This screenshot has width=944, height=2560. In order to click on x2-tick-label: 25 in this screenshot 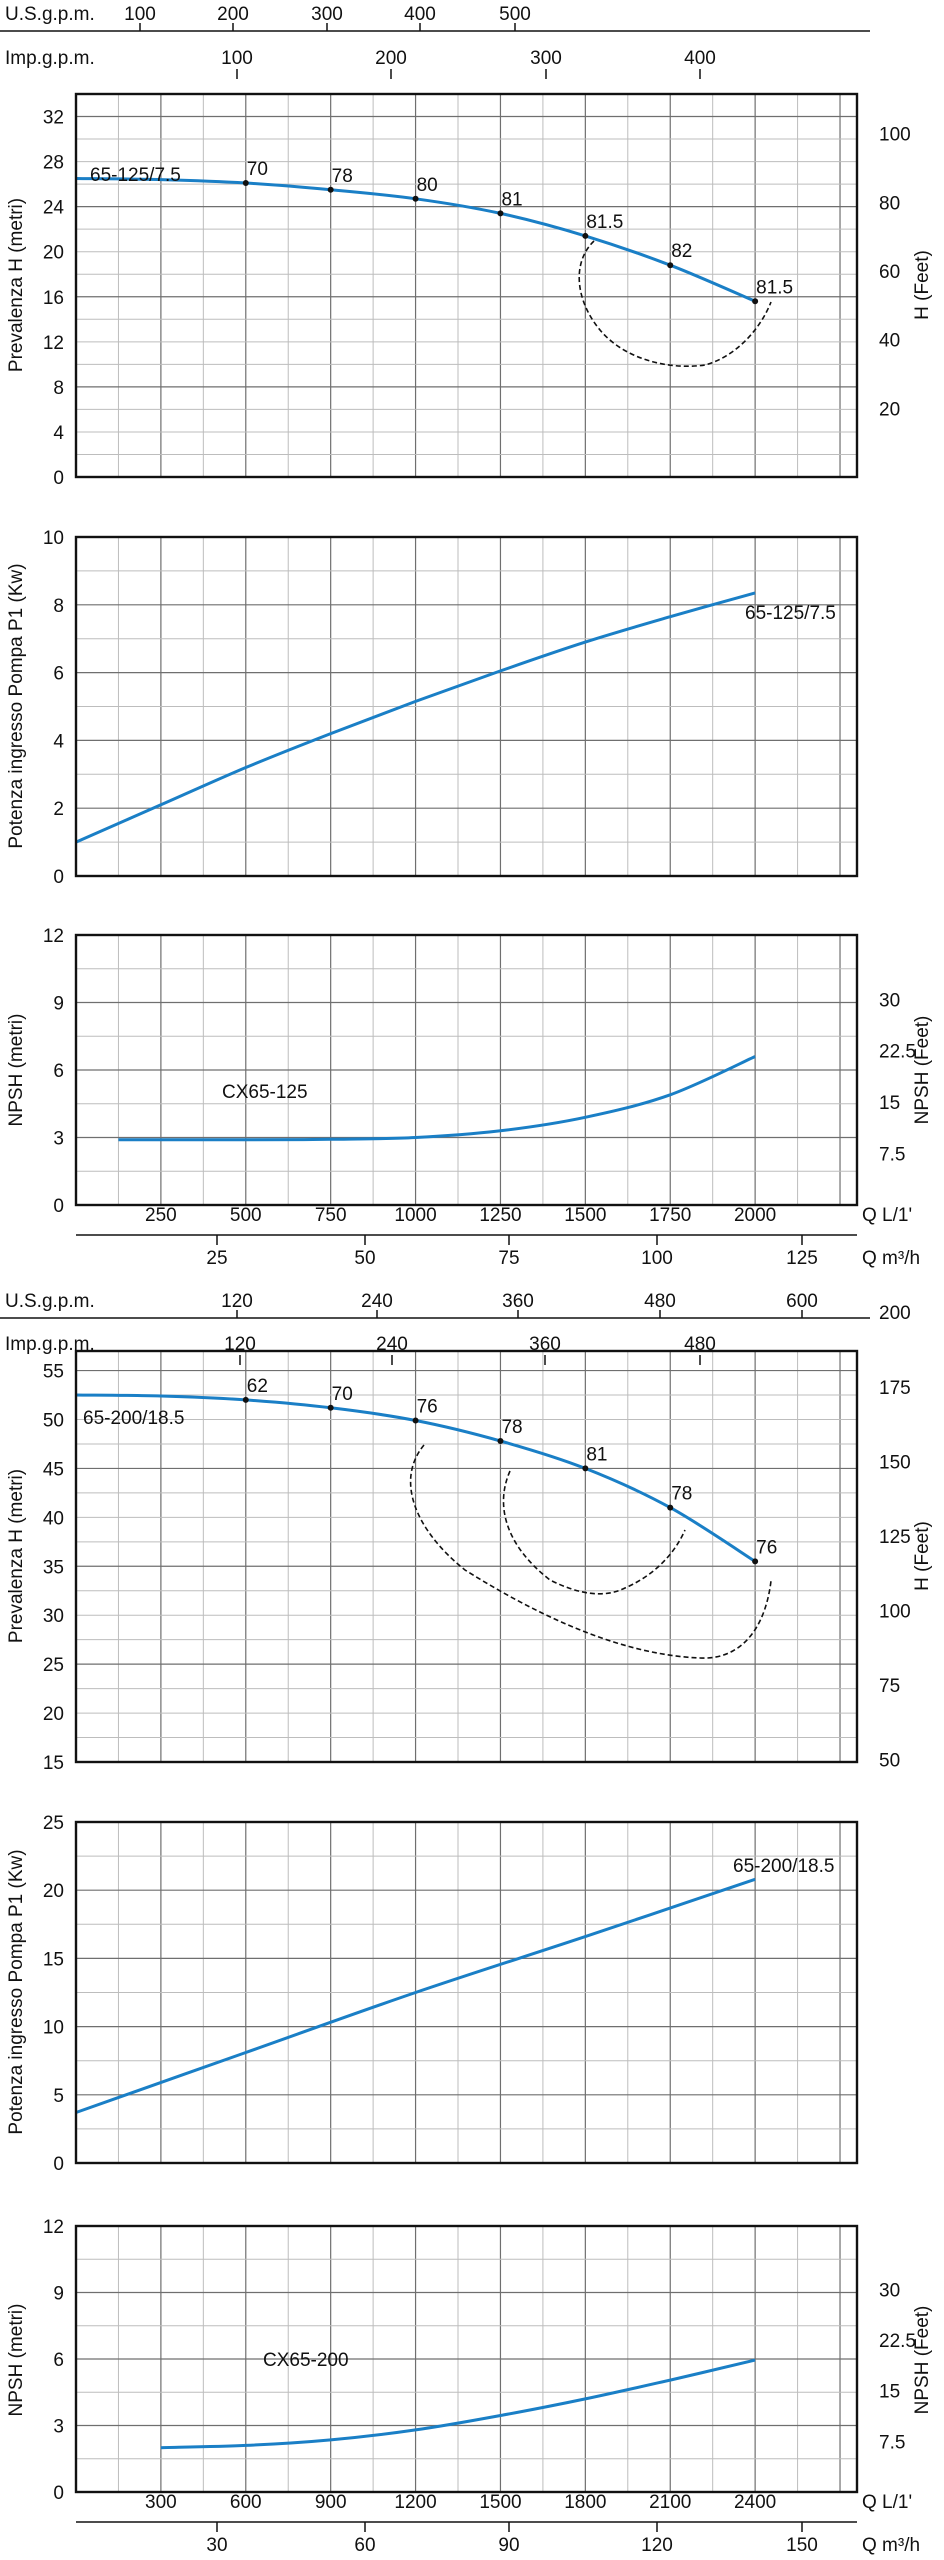, I will do `click(216, 1258)`.